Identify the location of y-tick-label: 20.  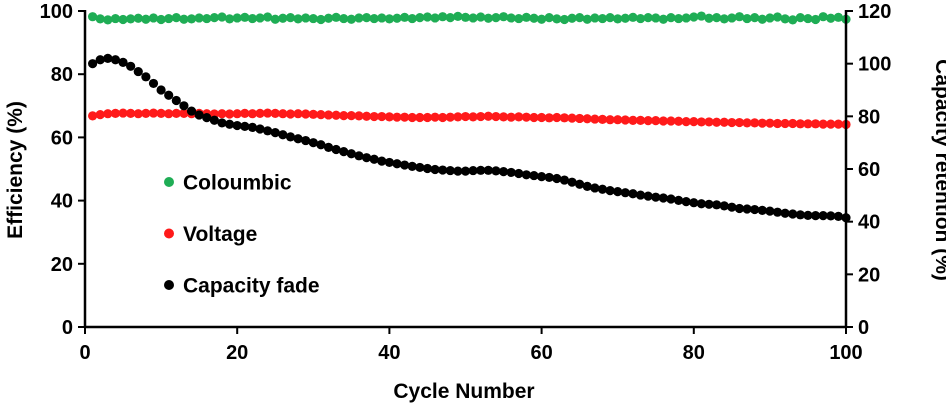
(62, 265).